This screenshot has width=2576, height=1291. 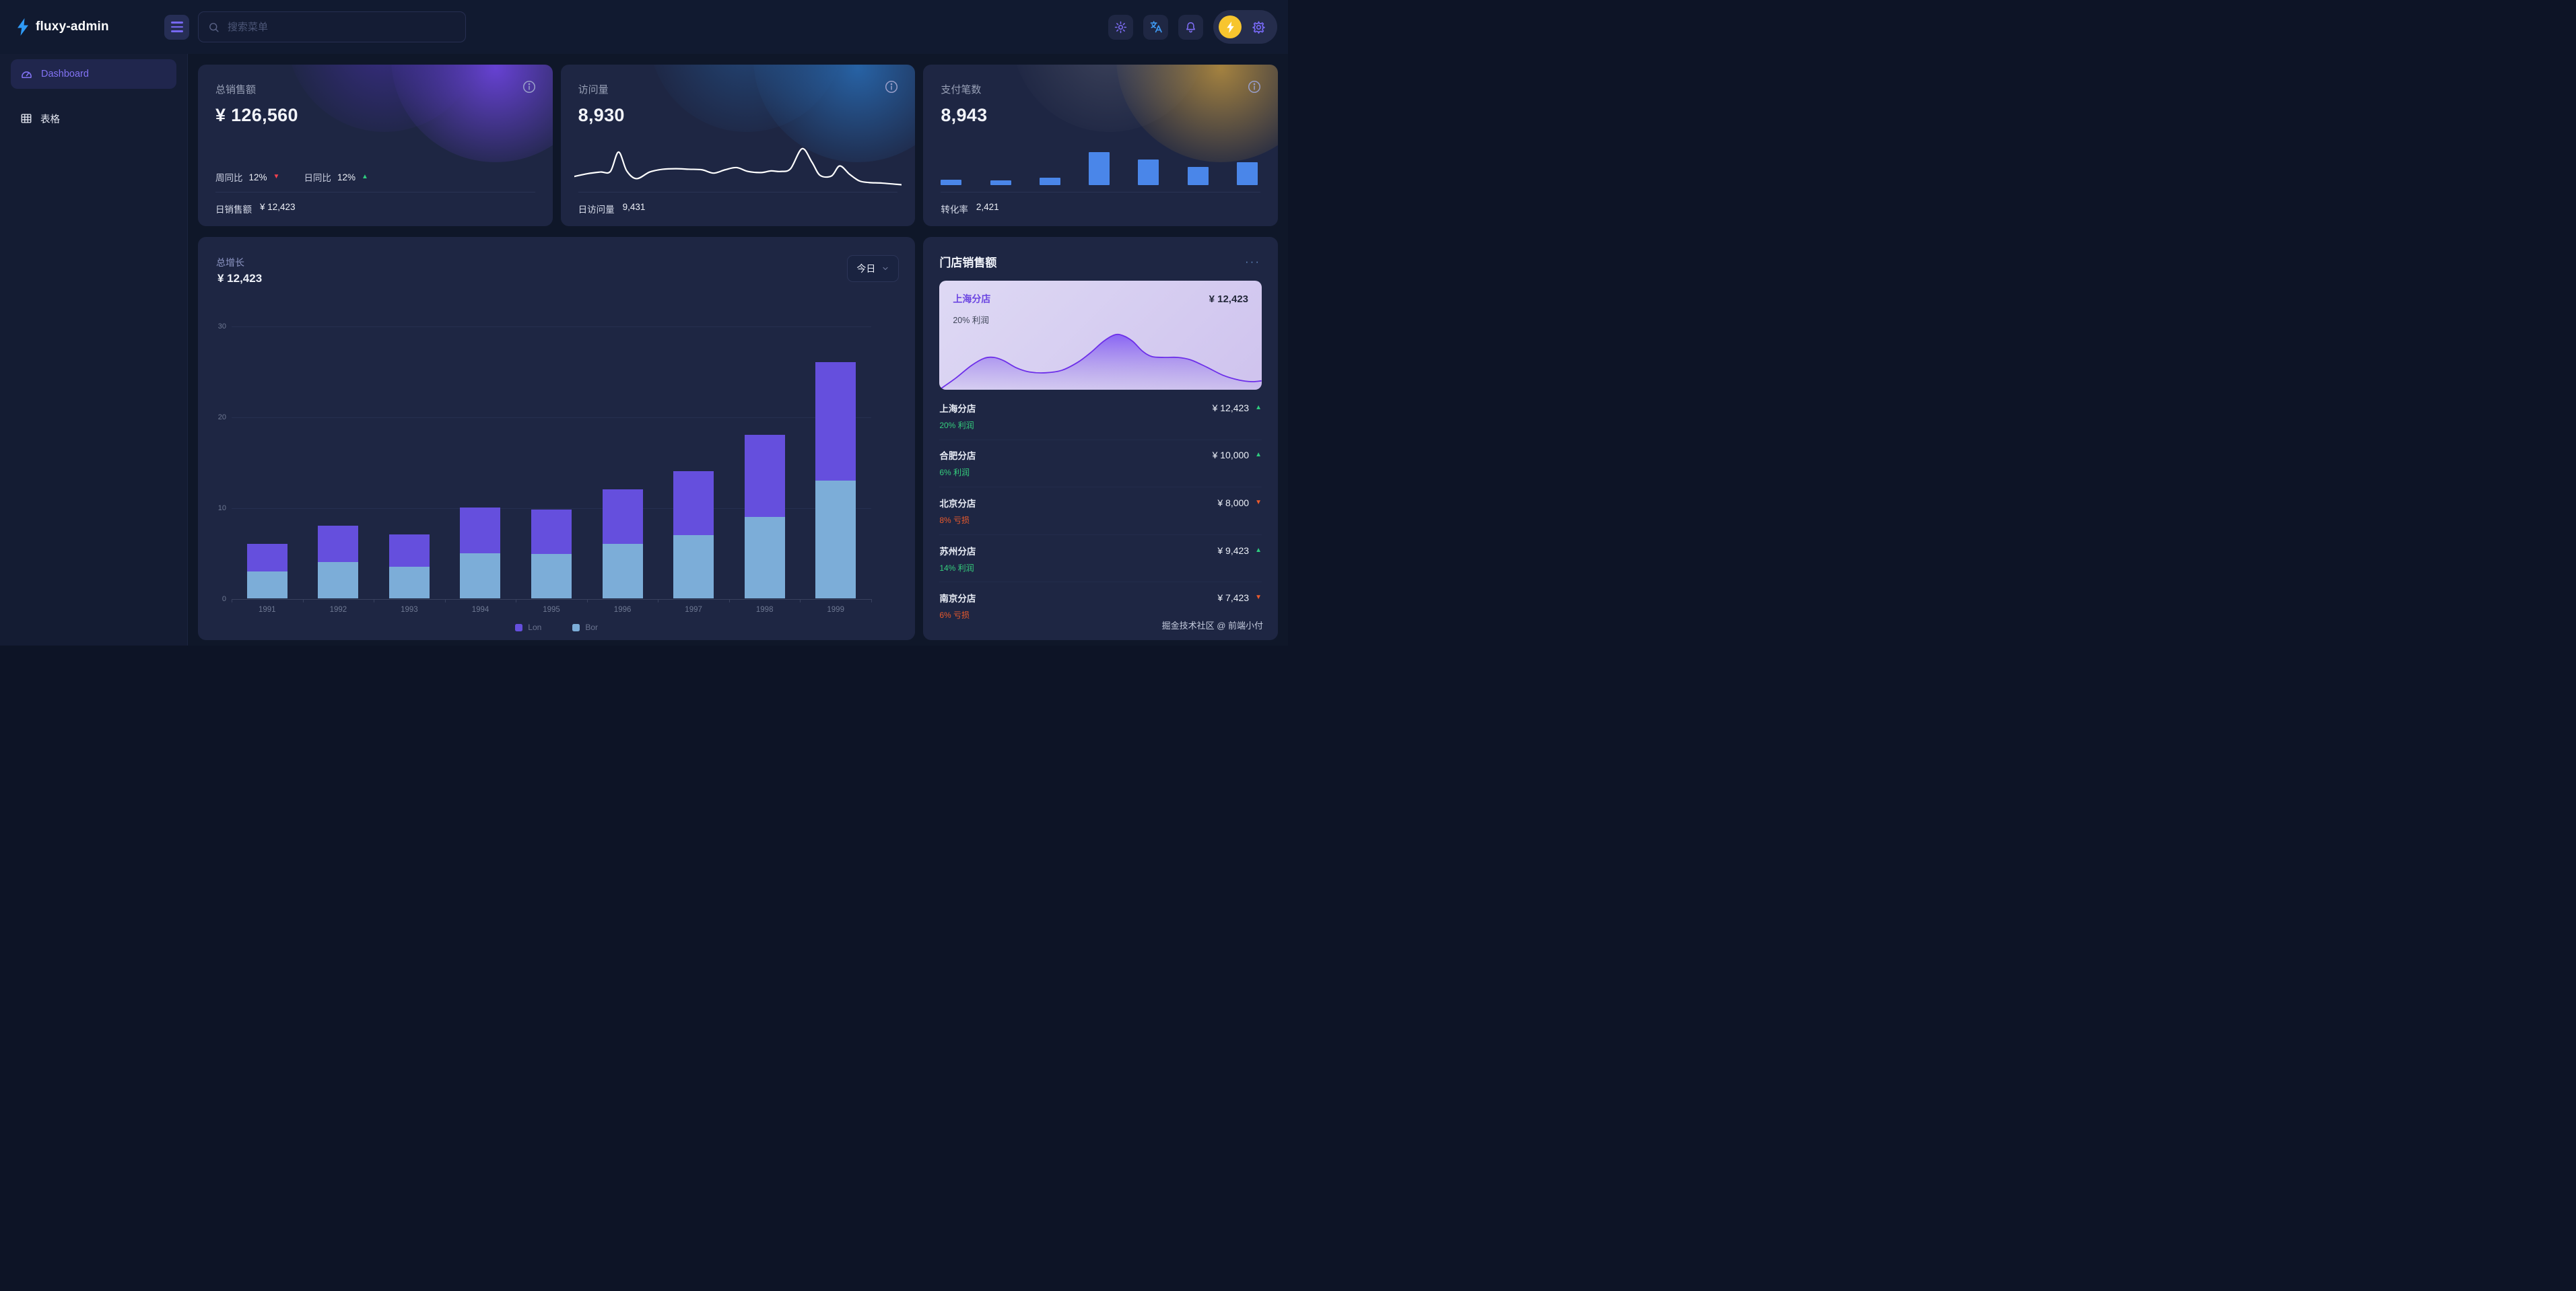 I want to click on y-axis-label: 0, so click(x=224, y=599).